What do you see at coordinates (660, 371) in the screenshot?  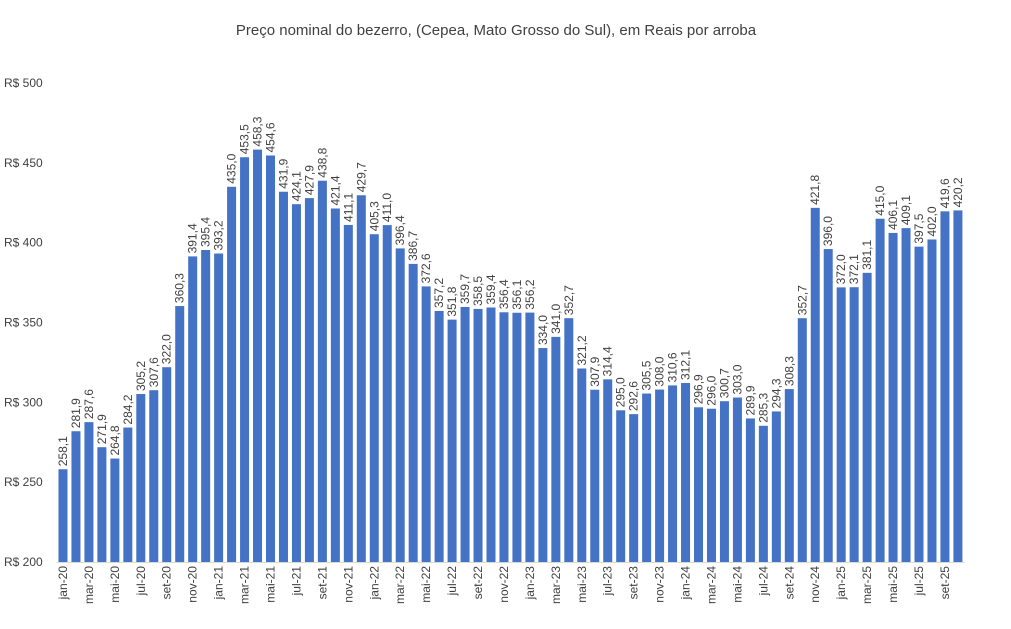 I see `data-label: 308,0` at bounding box center [660, 371].